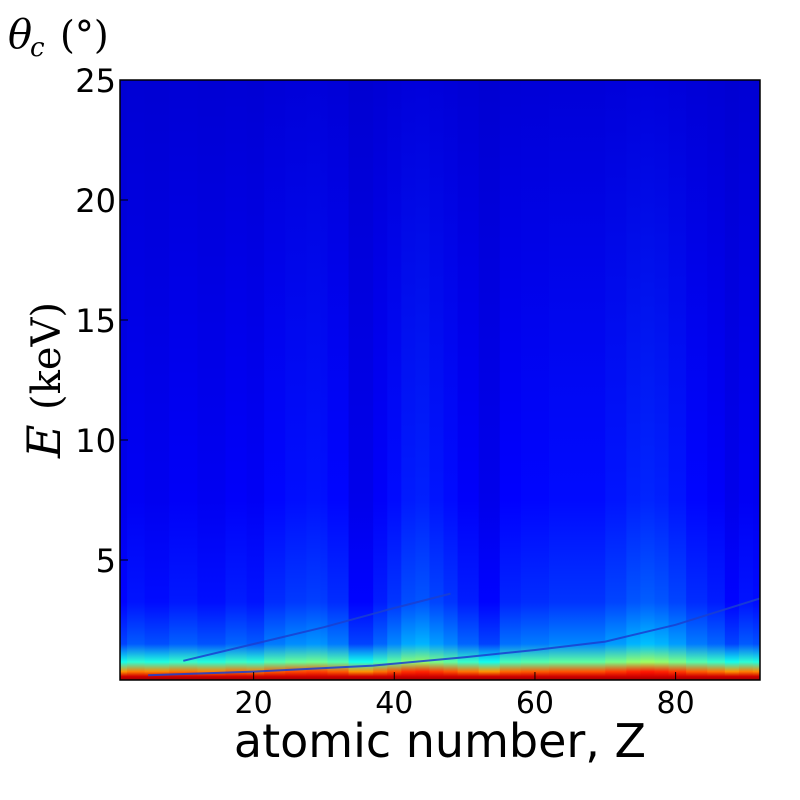 The image size is (800, 800). I want to click on x-tick-label: 60, so click(535, 703).